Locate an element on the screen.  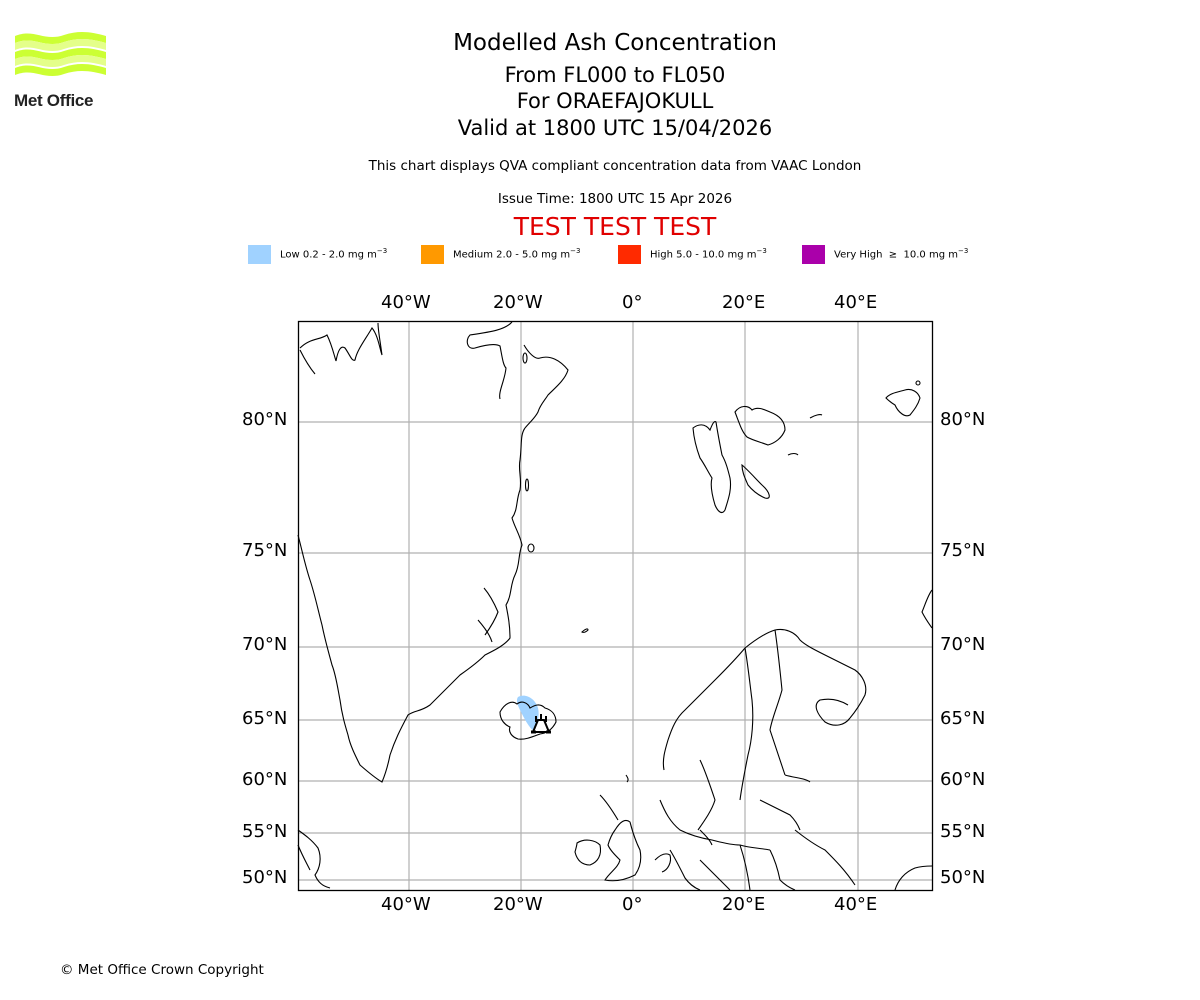
met-office-logo: Met Office is located at coordinates (61, 71).